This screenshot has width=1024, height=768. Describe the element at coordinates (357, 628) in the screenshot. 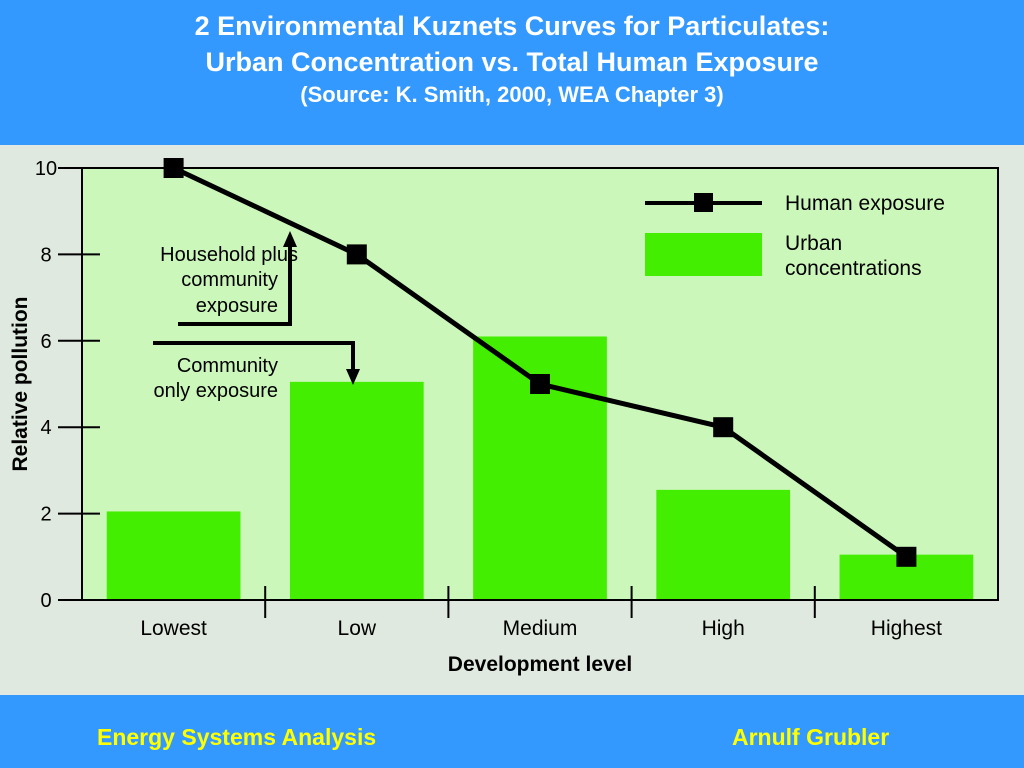

I see `x-tick-label-low: Low` at that location.